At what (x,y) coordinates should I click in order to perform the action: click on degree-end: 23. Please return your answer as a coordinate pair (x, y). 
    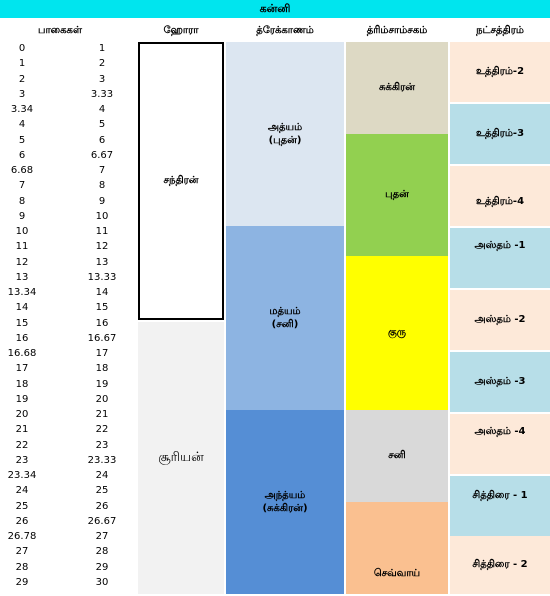
    Looking at the image, I should click on (102, 445).